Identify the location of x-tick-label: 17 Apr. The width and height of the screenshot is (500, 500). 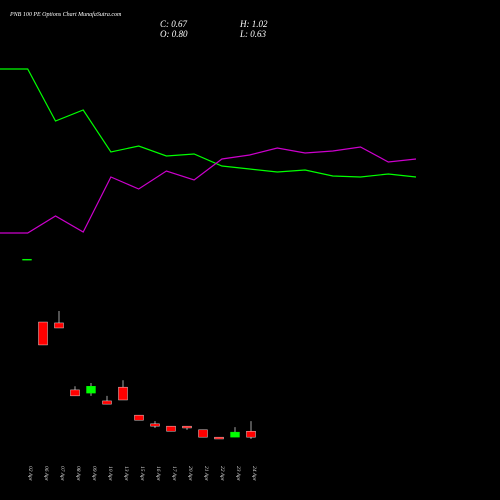
(174, 474).